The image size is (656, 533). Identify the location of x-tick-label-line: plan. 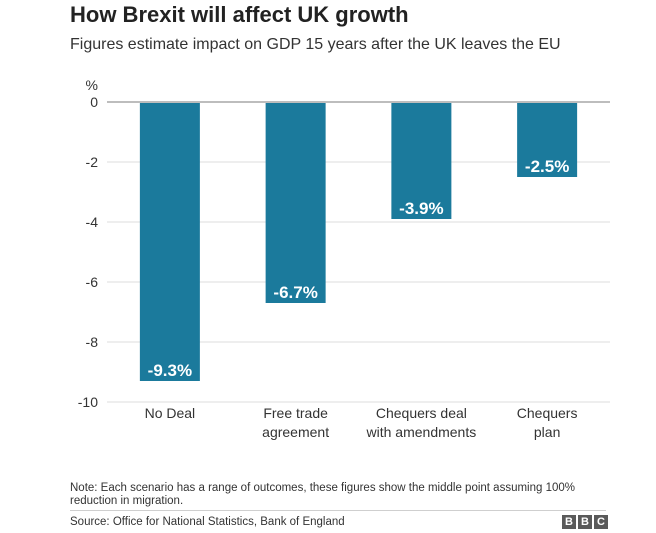
(547, 432).